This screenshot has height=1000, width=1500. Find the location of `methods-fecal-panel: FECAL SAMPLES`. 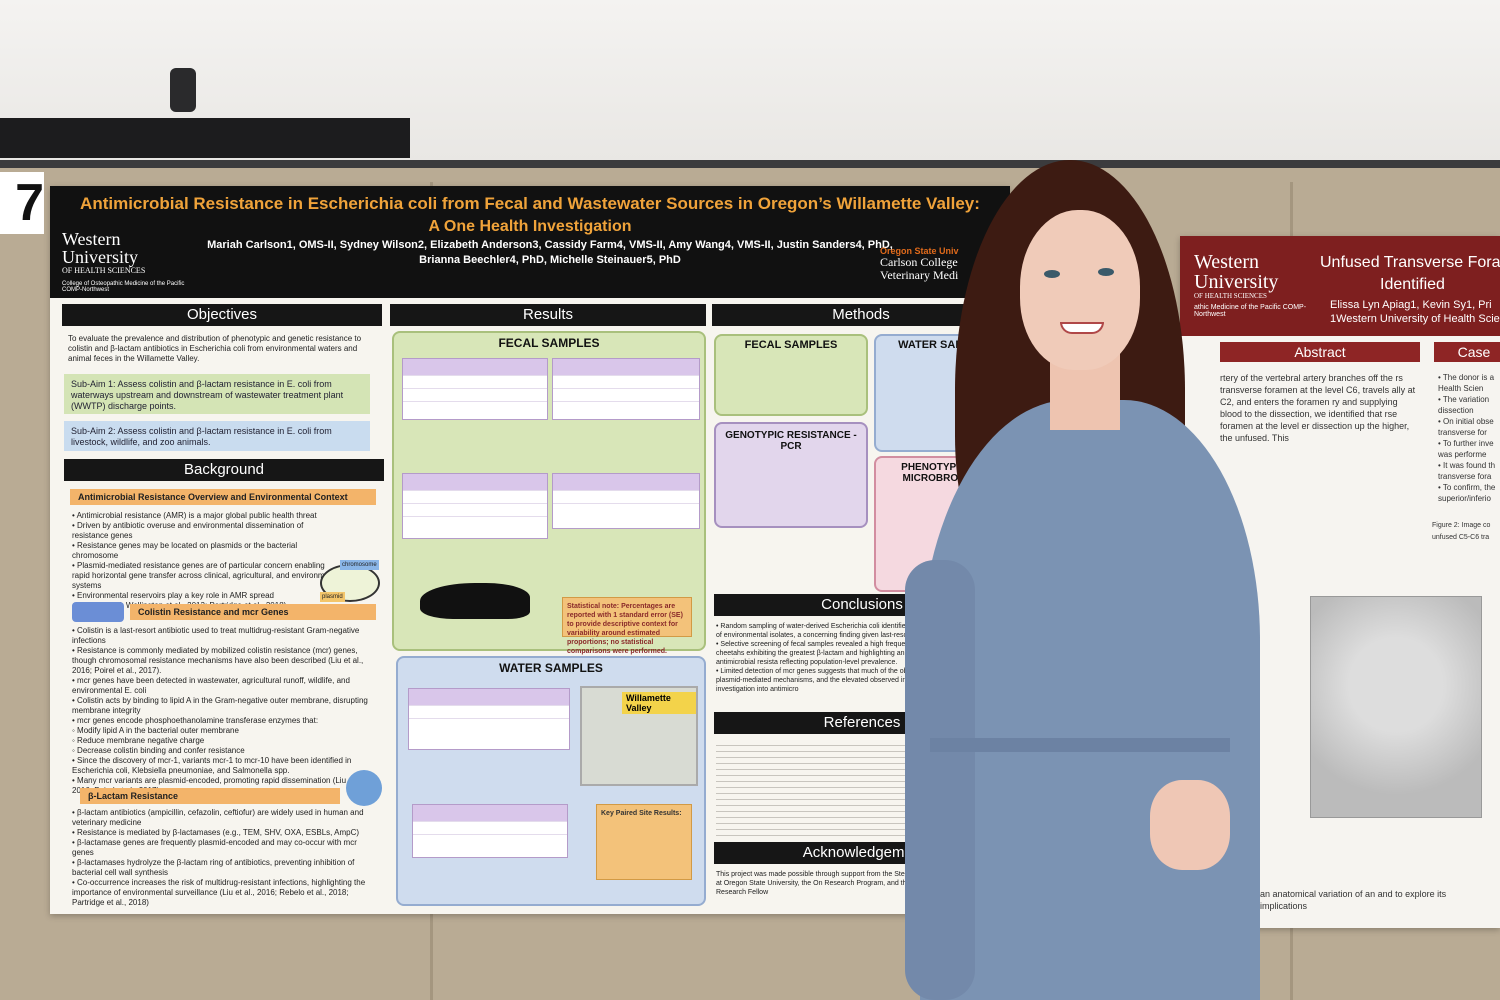

methods-fecal-panel: FECAL SAMPLES is located at coordinates (791, 375).